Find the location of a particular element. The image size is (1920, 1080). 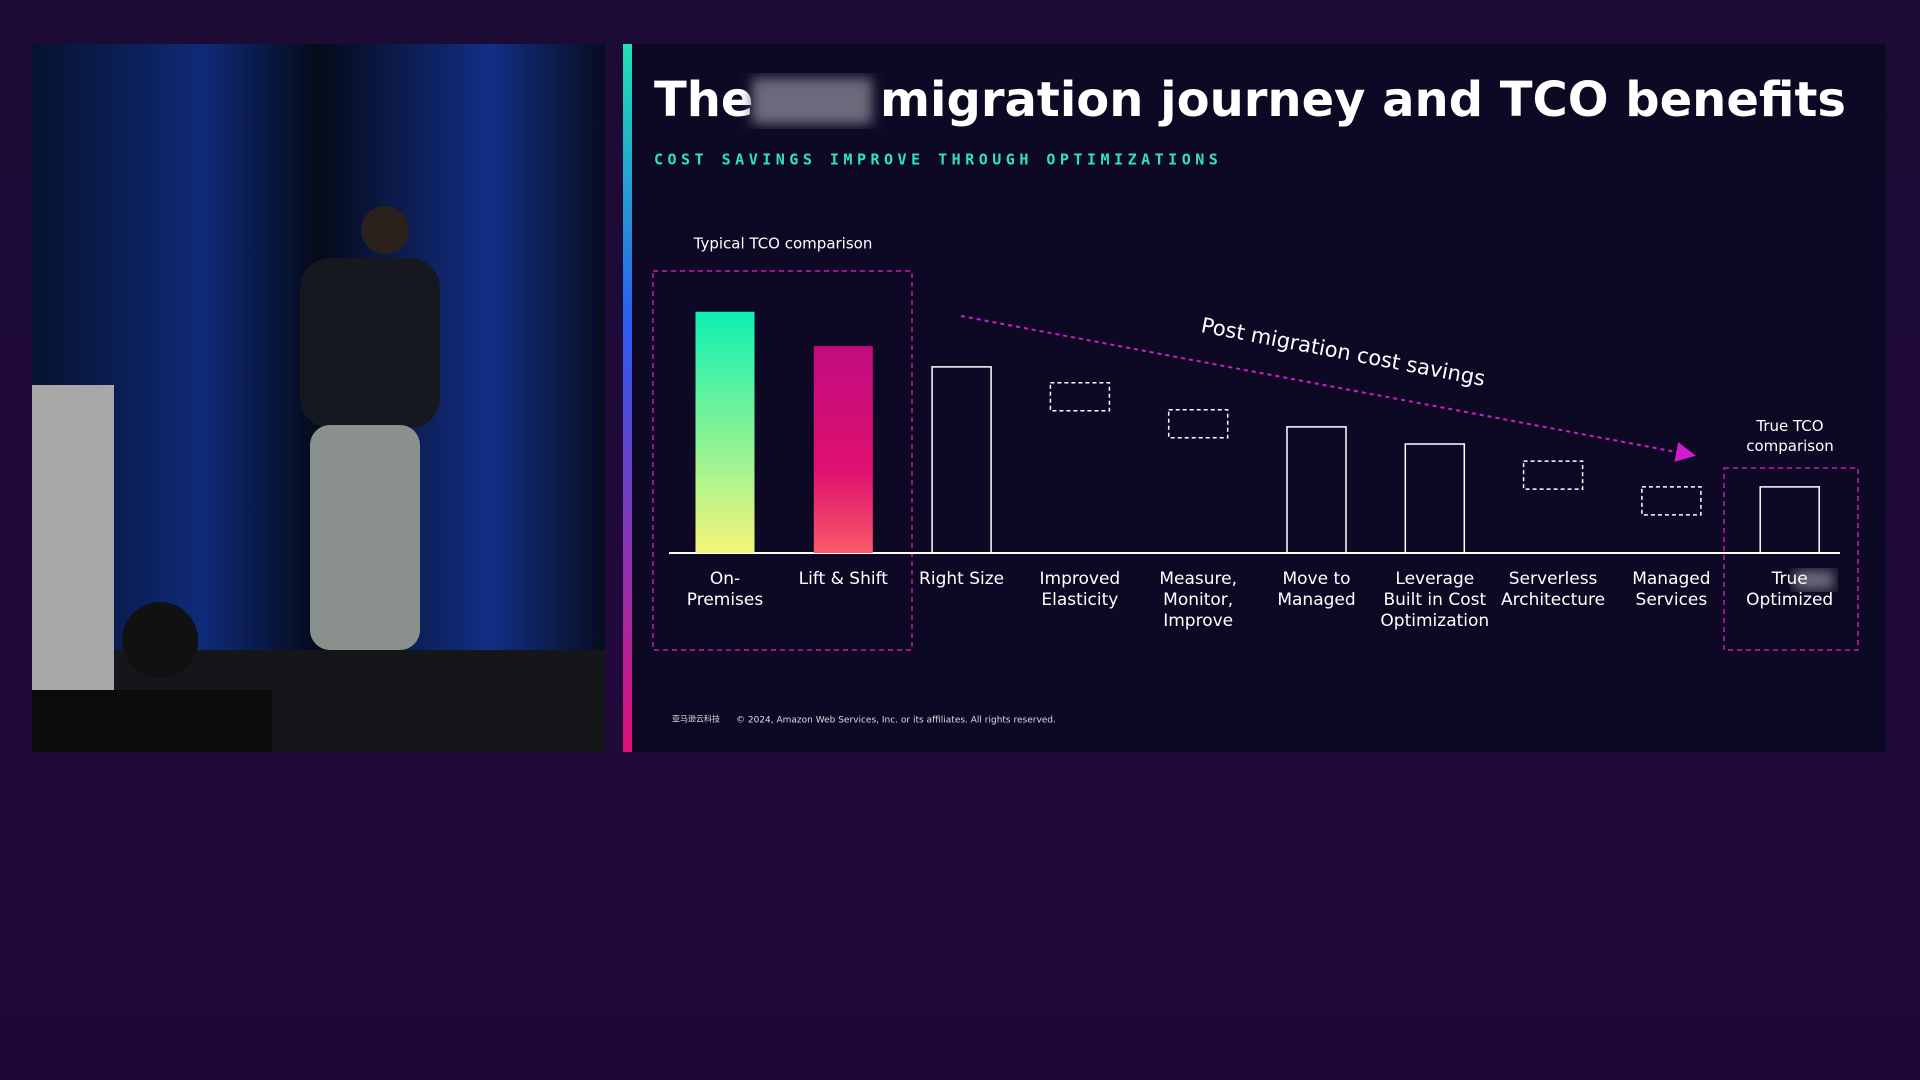

right-box is located at coordinates (1791, 559).